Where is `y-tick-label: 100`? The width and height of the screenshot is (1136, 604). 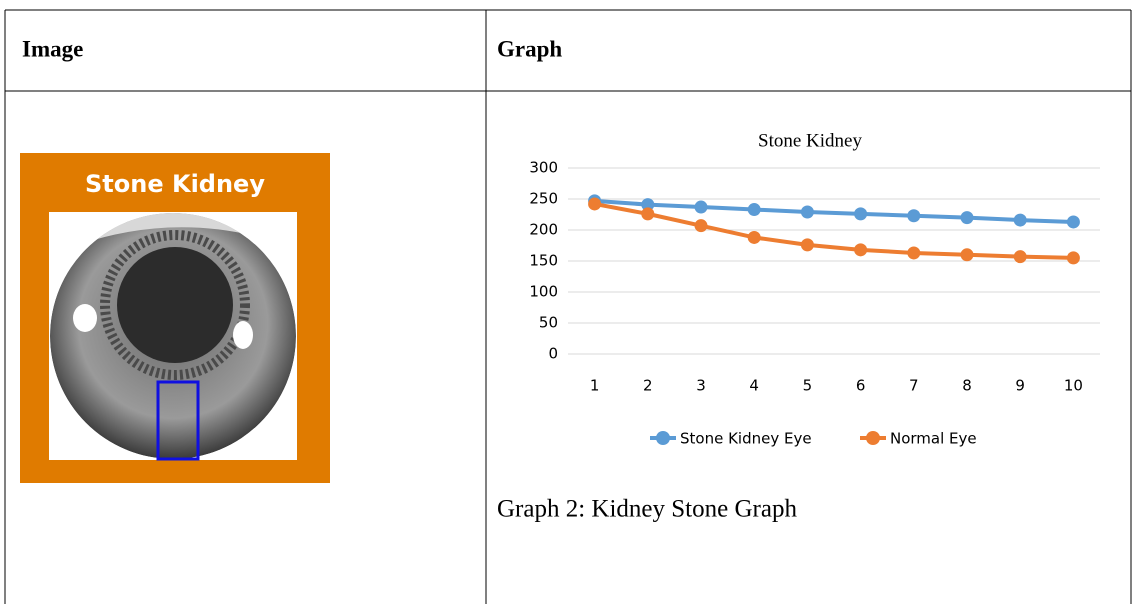 y-tick-label: 100 is located at coordinates (543, 292).